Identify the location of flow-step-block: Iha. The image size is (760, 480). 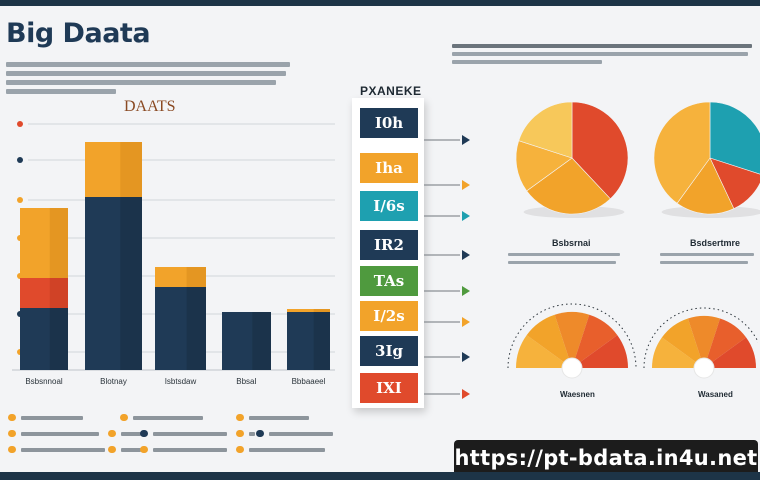
(389, 168).